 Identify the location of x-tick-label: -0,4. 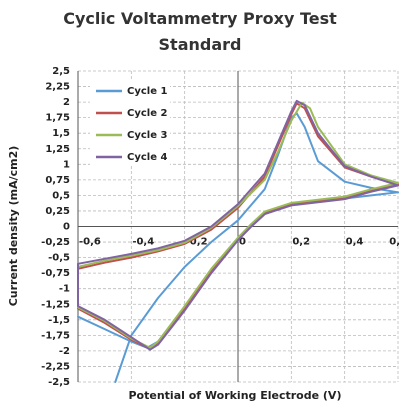
(143, 242).